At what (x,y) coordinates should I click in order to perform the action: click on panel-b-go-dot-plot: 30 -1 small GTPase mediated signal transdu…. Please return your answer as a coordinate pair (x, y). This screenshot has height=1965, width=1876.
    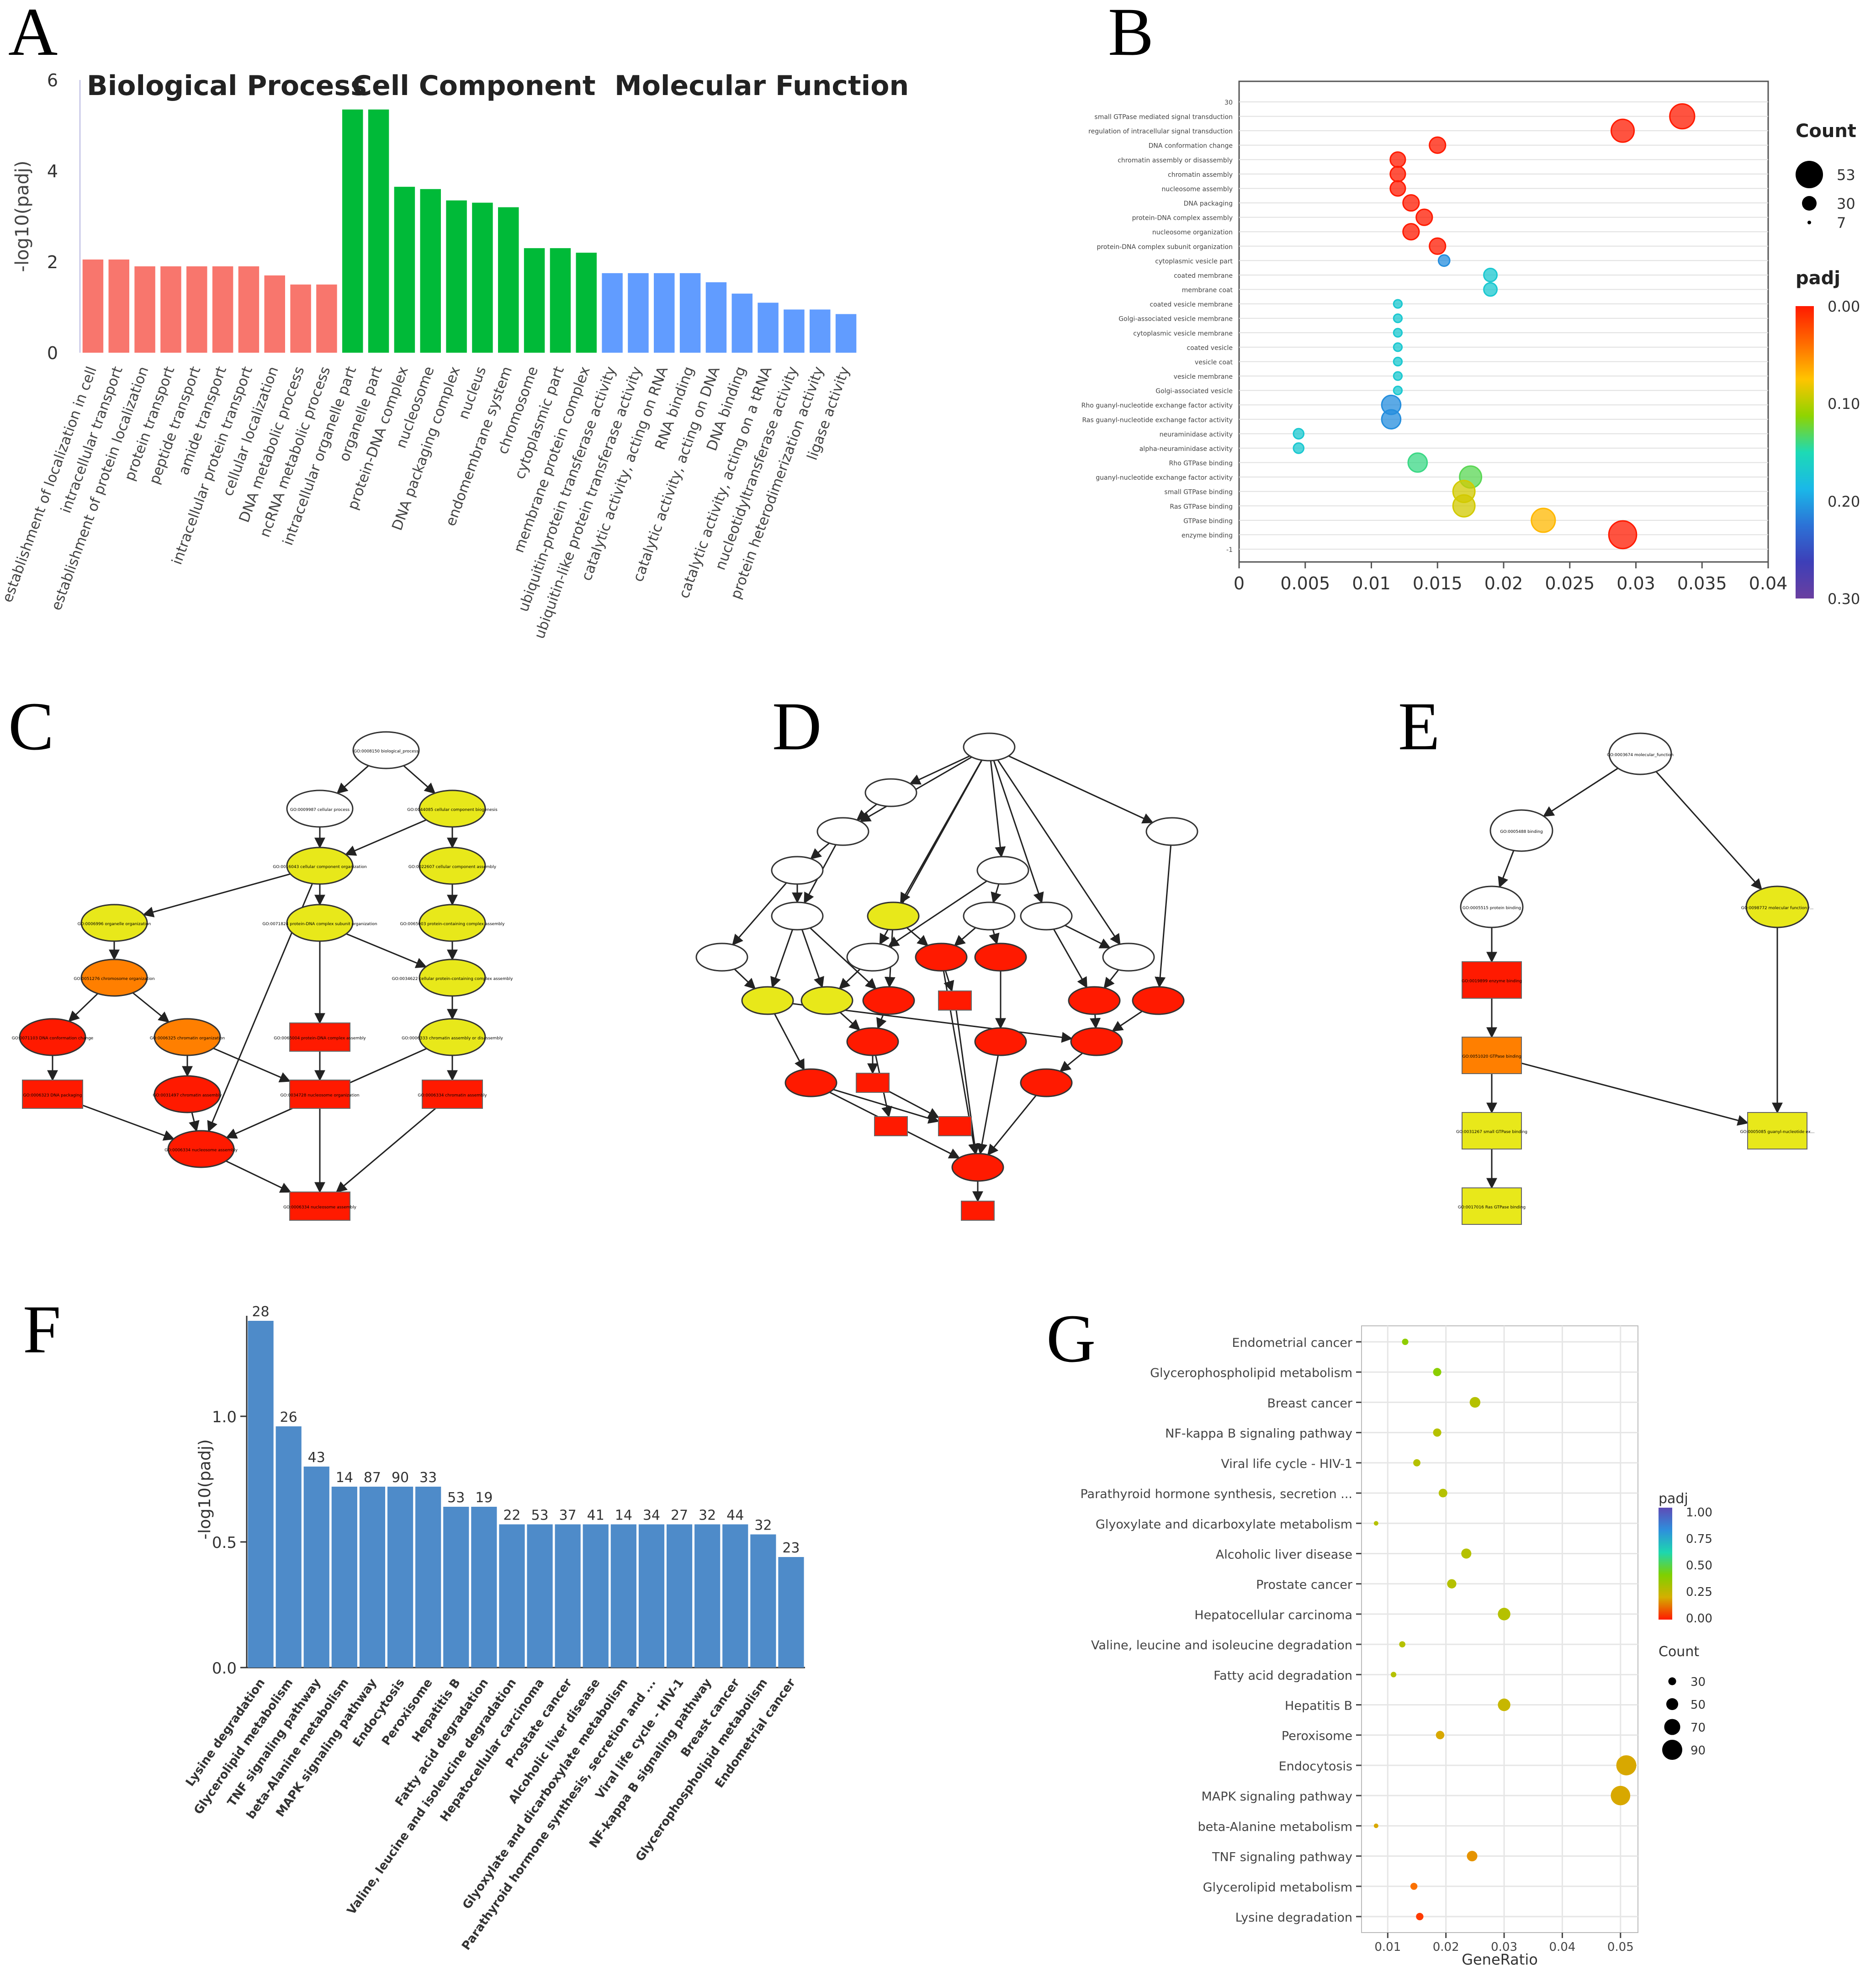
    Looking at the image, I should click on (1470, 344).